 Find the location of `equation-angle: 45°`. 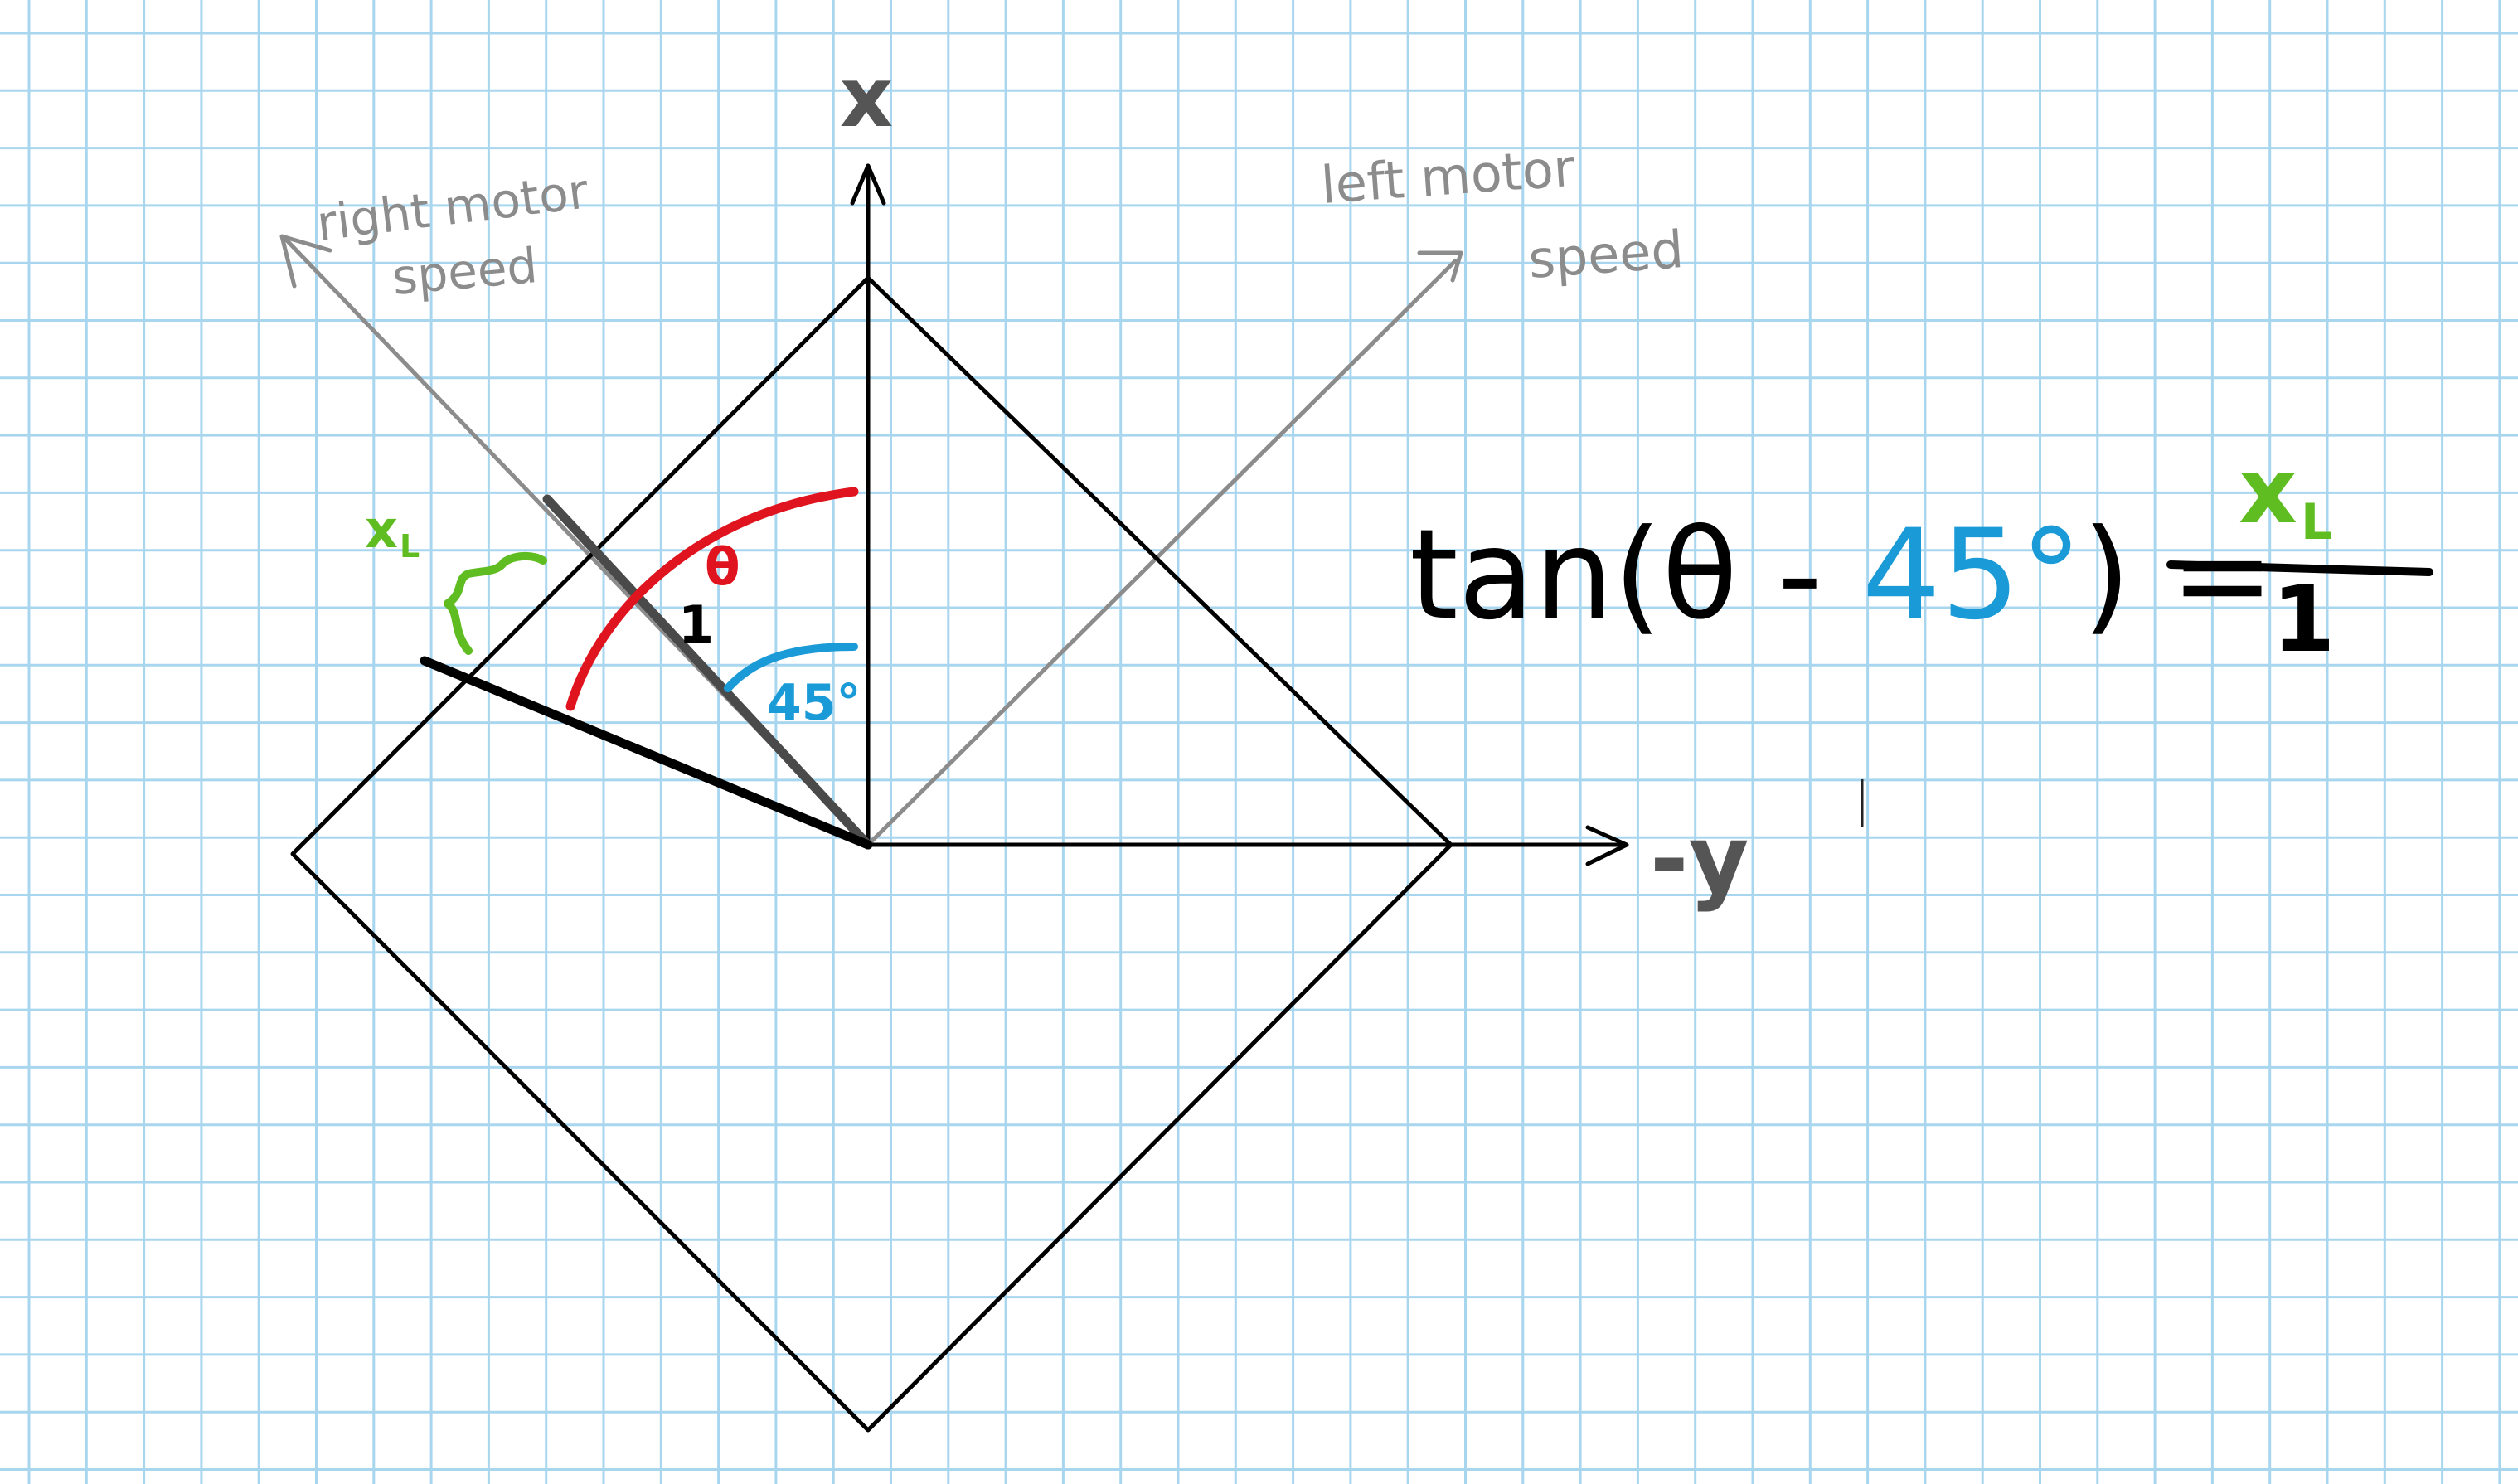

equation-angle: 45° is located at coordinates (1972, 575).